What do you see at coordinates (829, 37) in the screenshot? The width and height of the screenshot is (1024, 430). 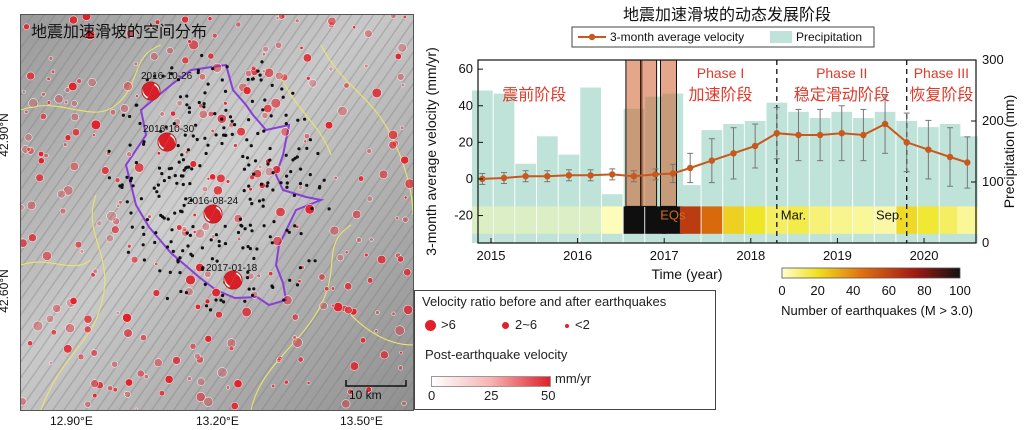 I see `legend-precipitation-label: Precipitation` at bounding box center [829, 37].